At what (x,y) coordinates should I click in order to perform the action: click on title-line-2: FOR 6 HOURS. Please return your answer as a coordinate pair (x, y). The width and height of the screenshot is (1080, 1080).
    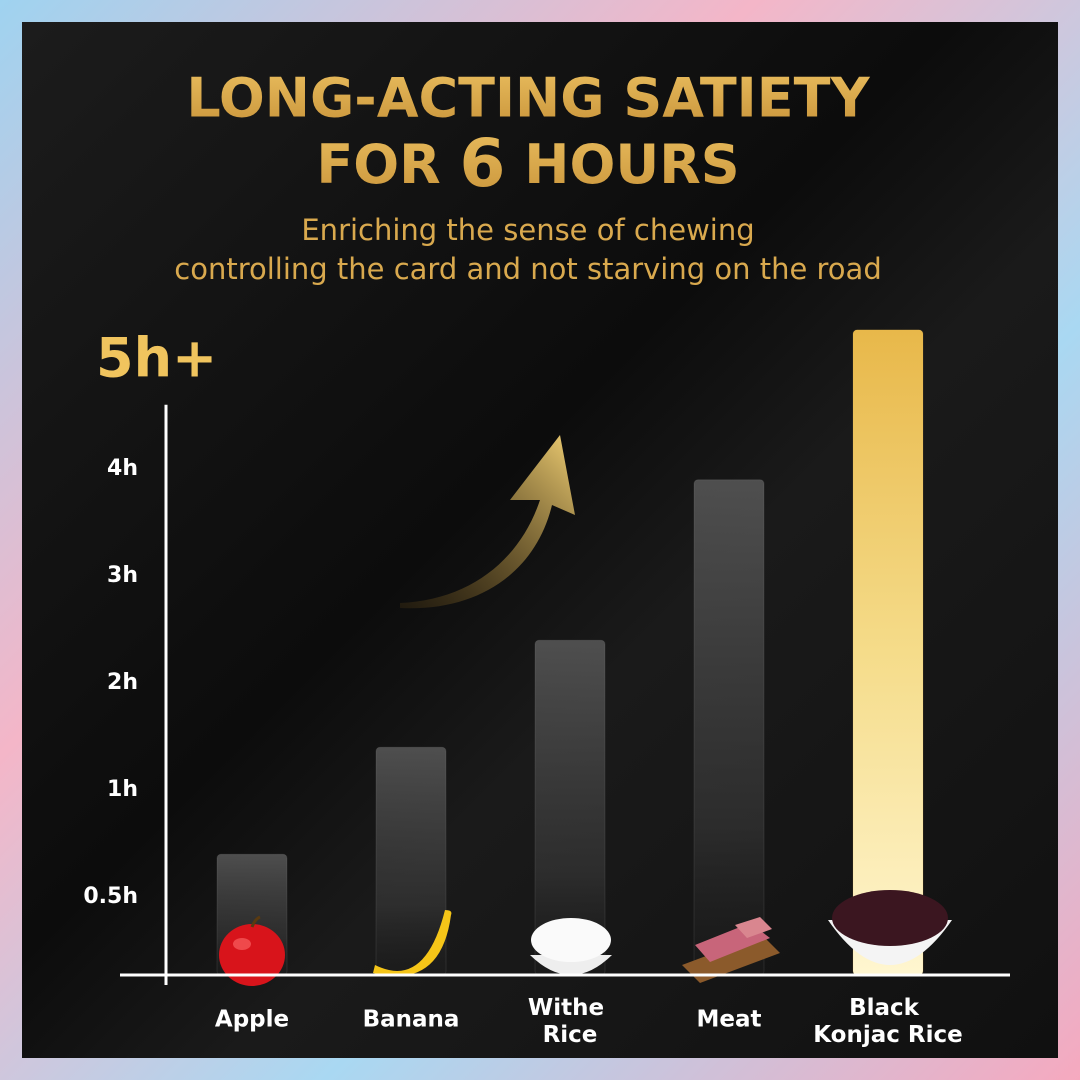
    Looking at the image, I should click on (527, 163).